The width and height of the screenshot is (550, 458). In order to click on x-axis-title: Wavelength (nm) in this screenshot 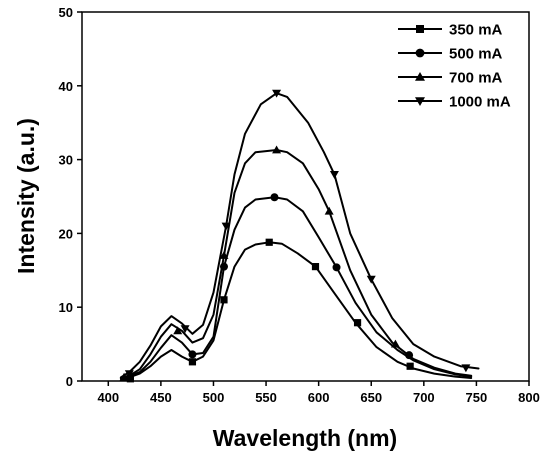, I will do `click(305, 438)`.